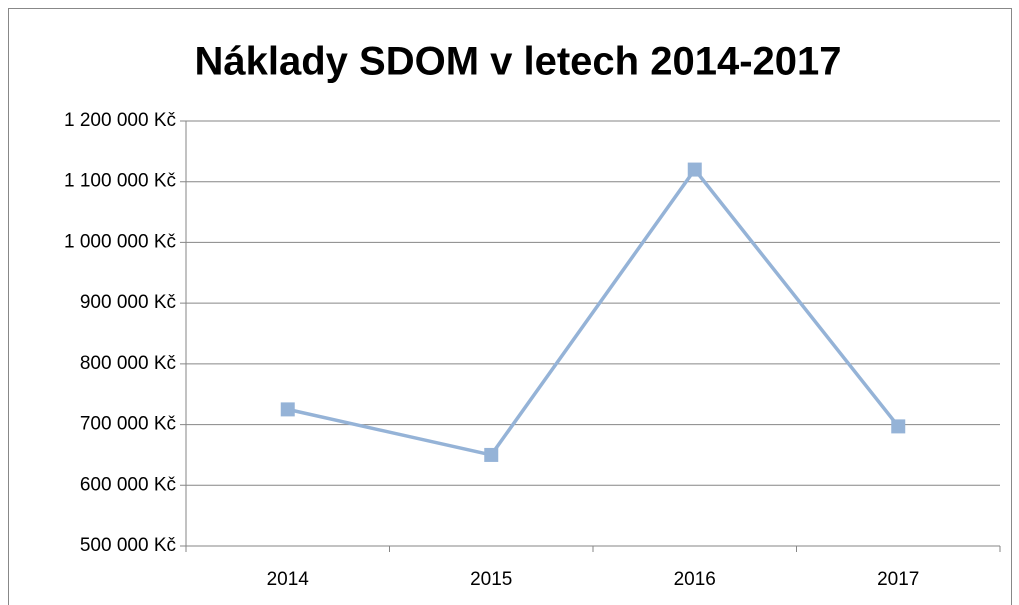  I want to click on y-tick-label: 700 000 Kč, so click(128, 424).